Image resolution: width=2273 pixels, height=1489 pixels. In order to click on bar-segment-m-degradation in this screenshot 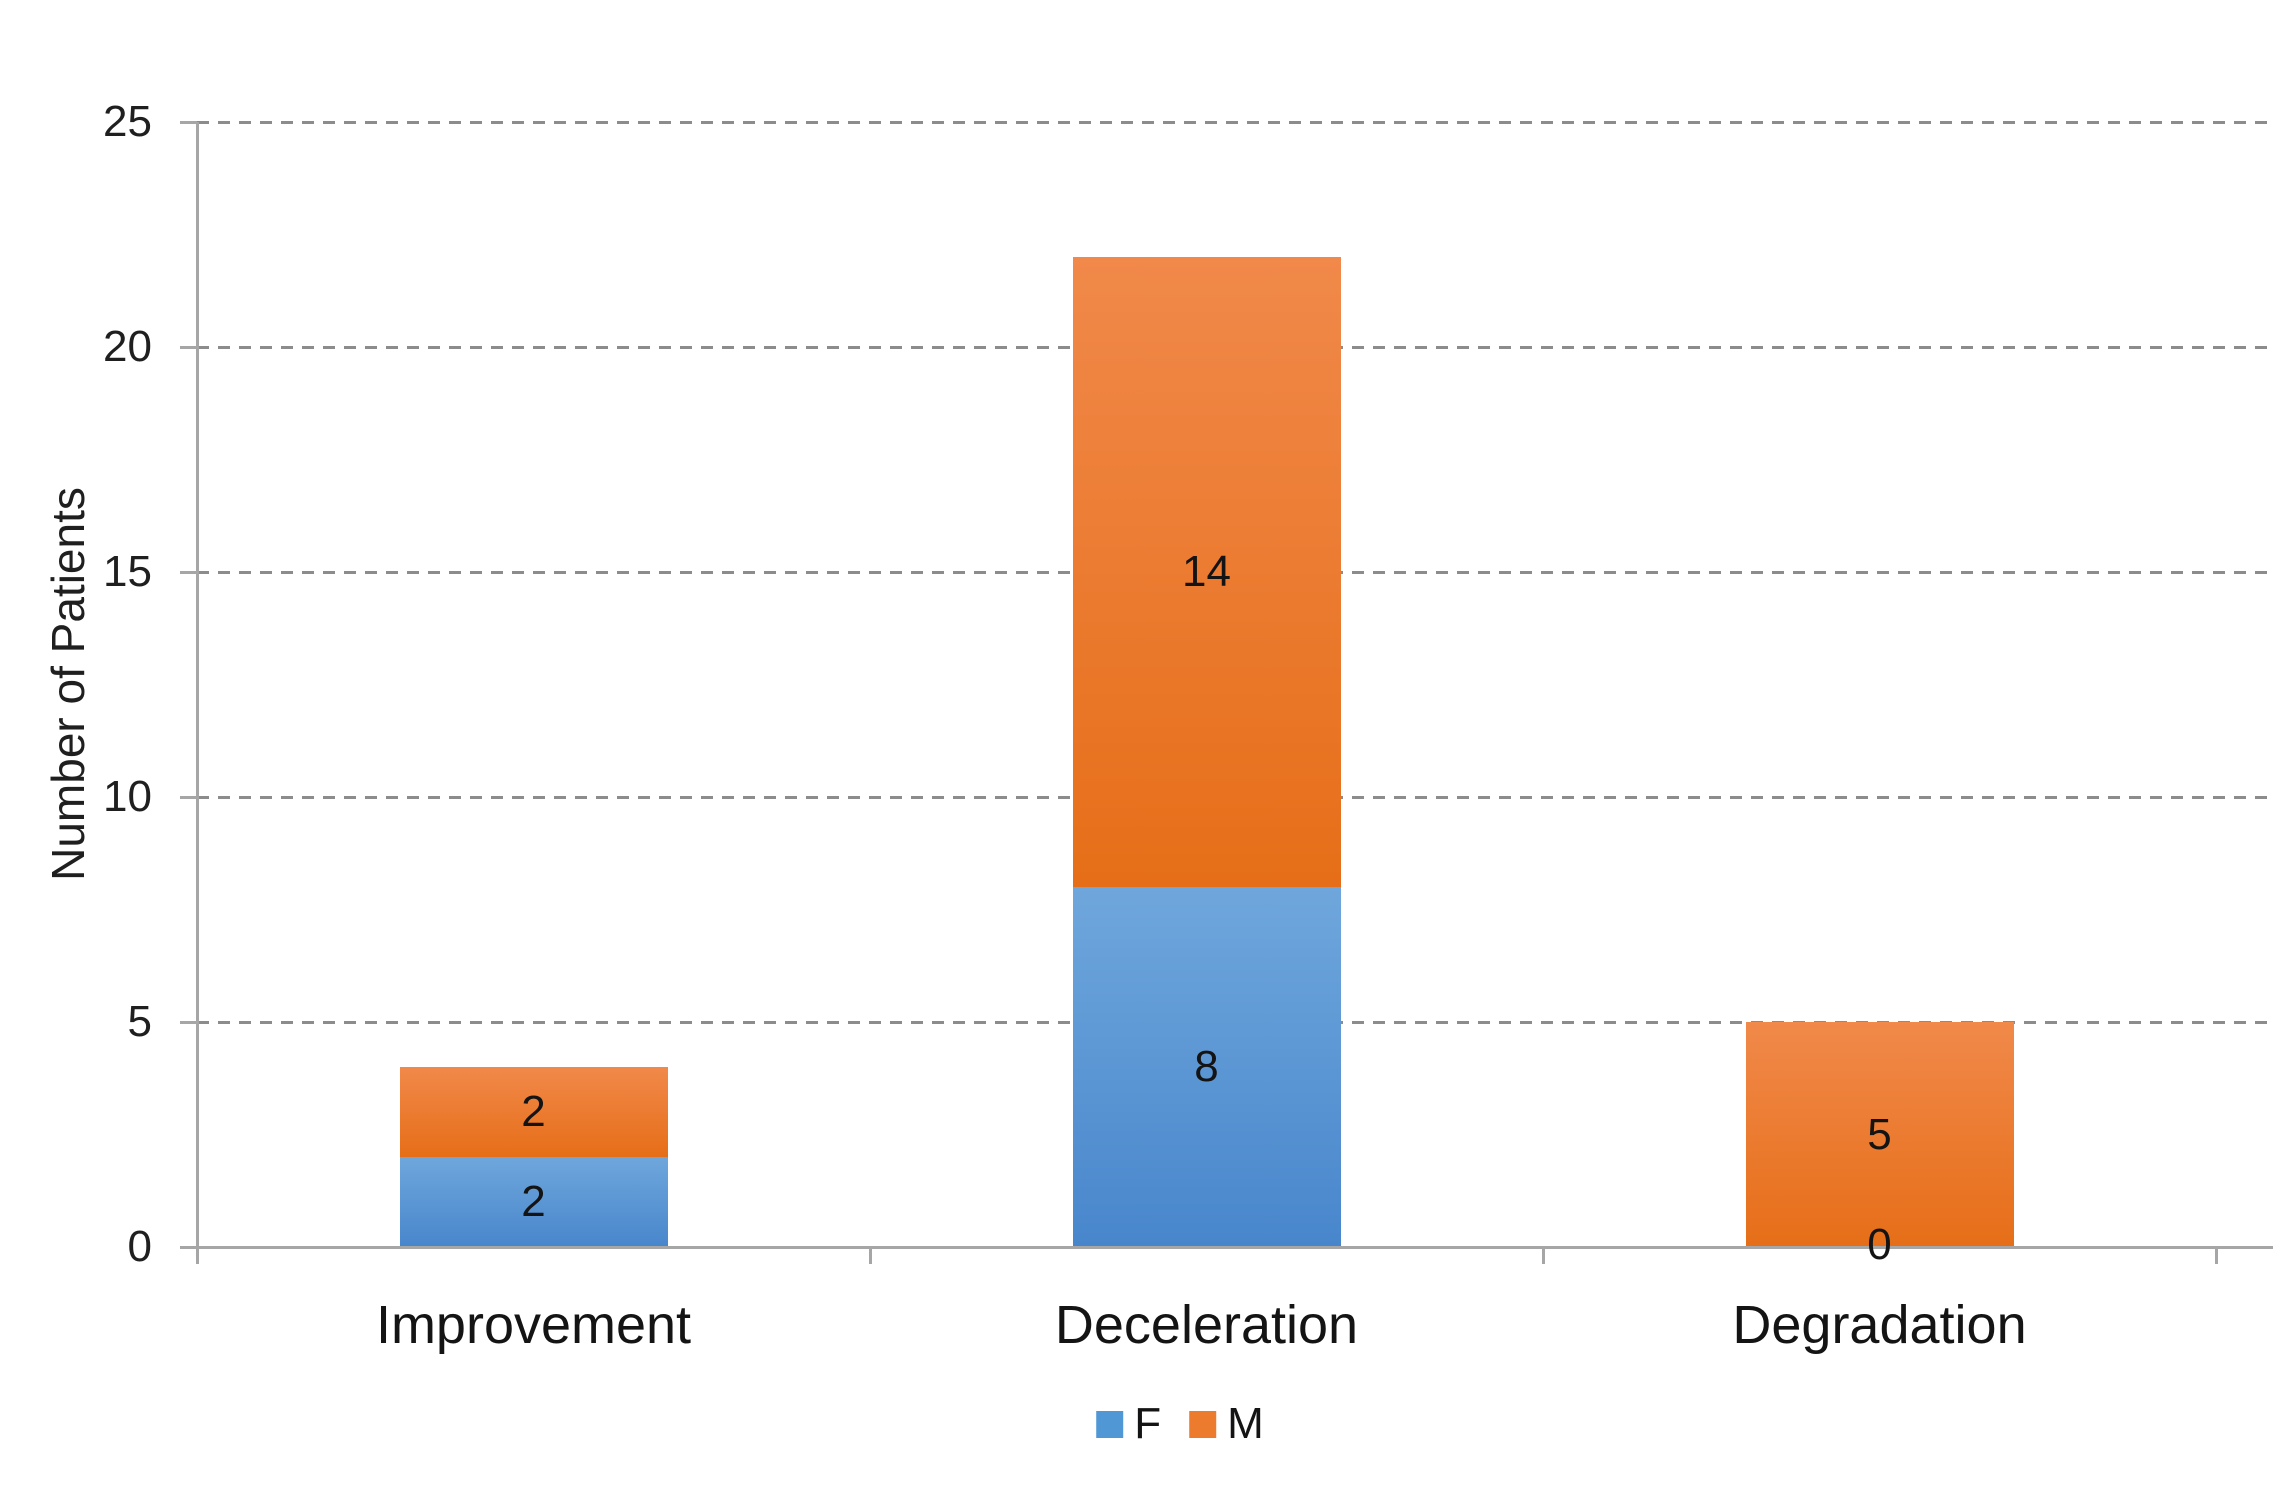, I will do `click(1879, 1134)`.